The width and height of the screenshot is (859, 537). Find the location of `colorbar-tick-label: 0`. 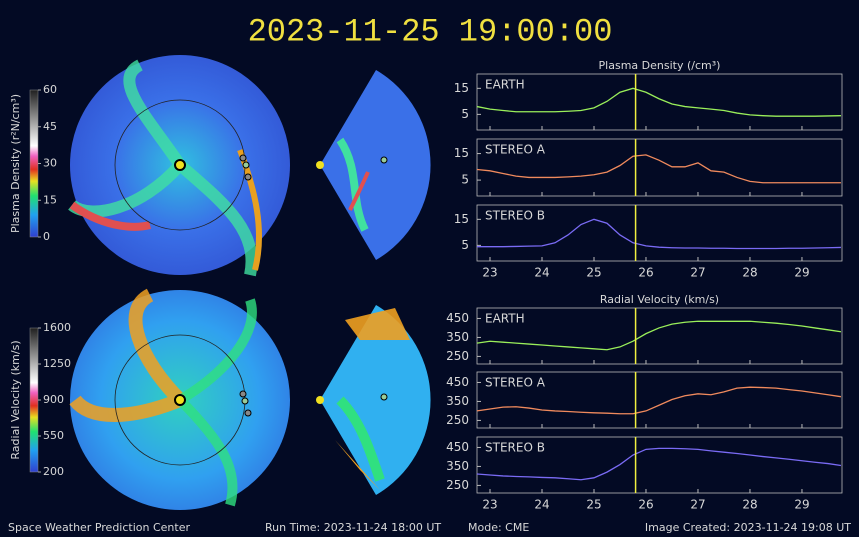

colorbar-tick-label: 0 is located at coordinates (46, 236).